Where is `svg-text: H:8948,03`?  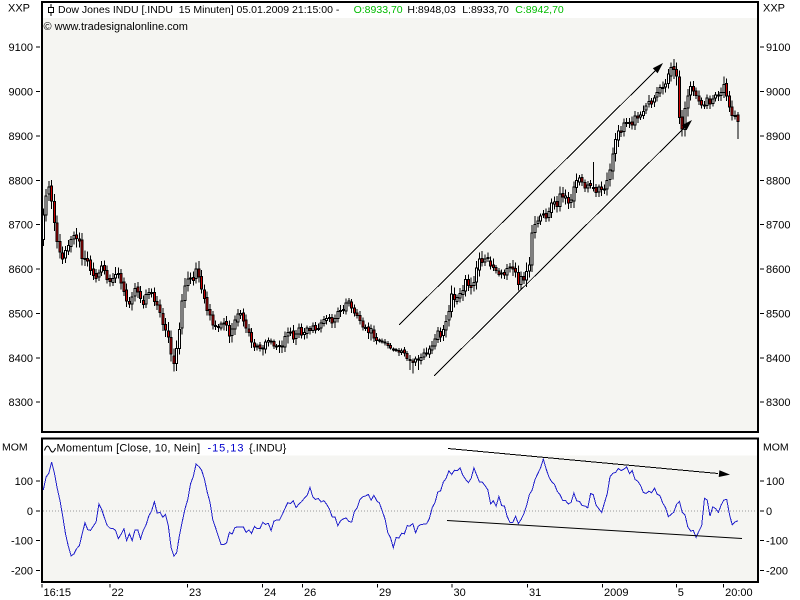
svg-text: H:8948,03 is located at coordinates (431, 10).